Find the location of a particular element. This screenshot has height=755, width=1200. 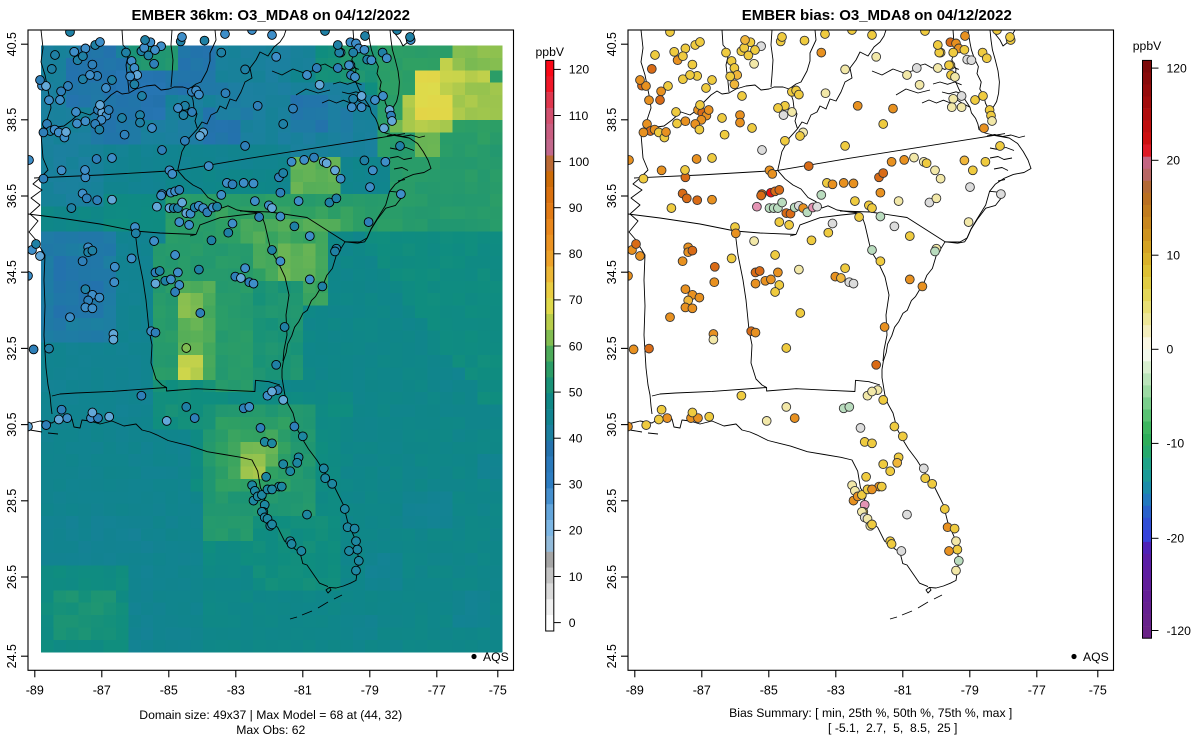

svg-text: -20 is located at coordinates (1176, 539).